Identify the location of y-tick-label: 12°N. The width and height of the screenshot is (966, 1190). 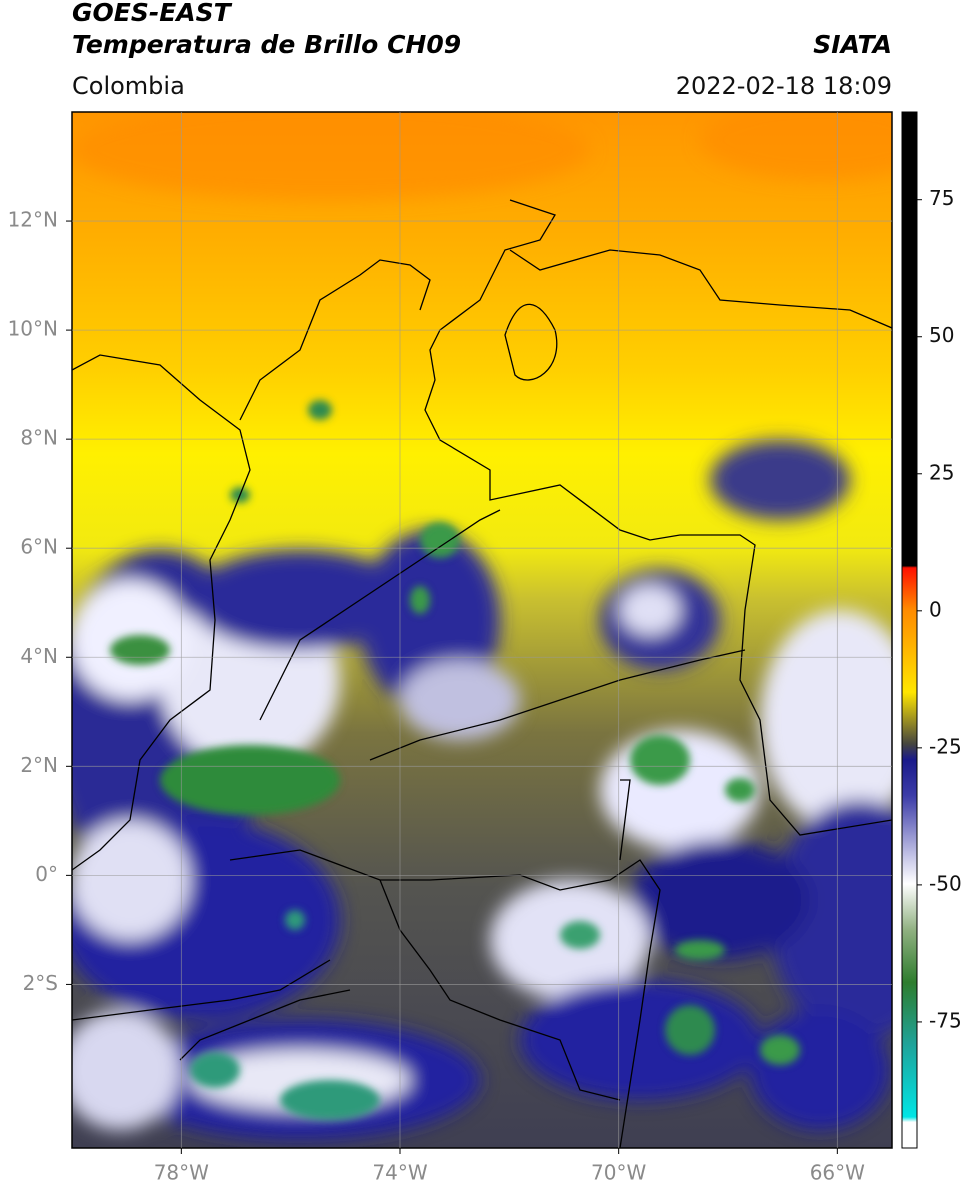
(33, 220).